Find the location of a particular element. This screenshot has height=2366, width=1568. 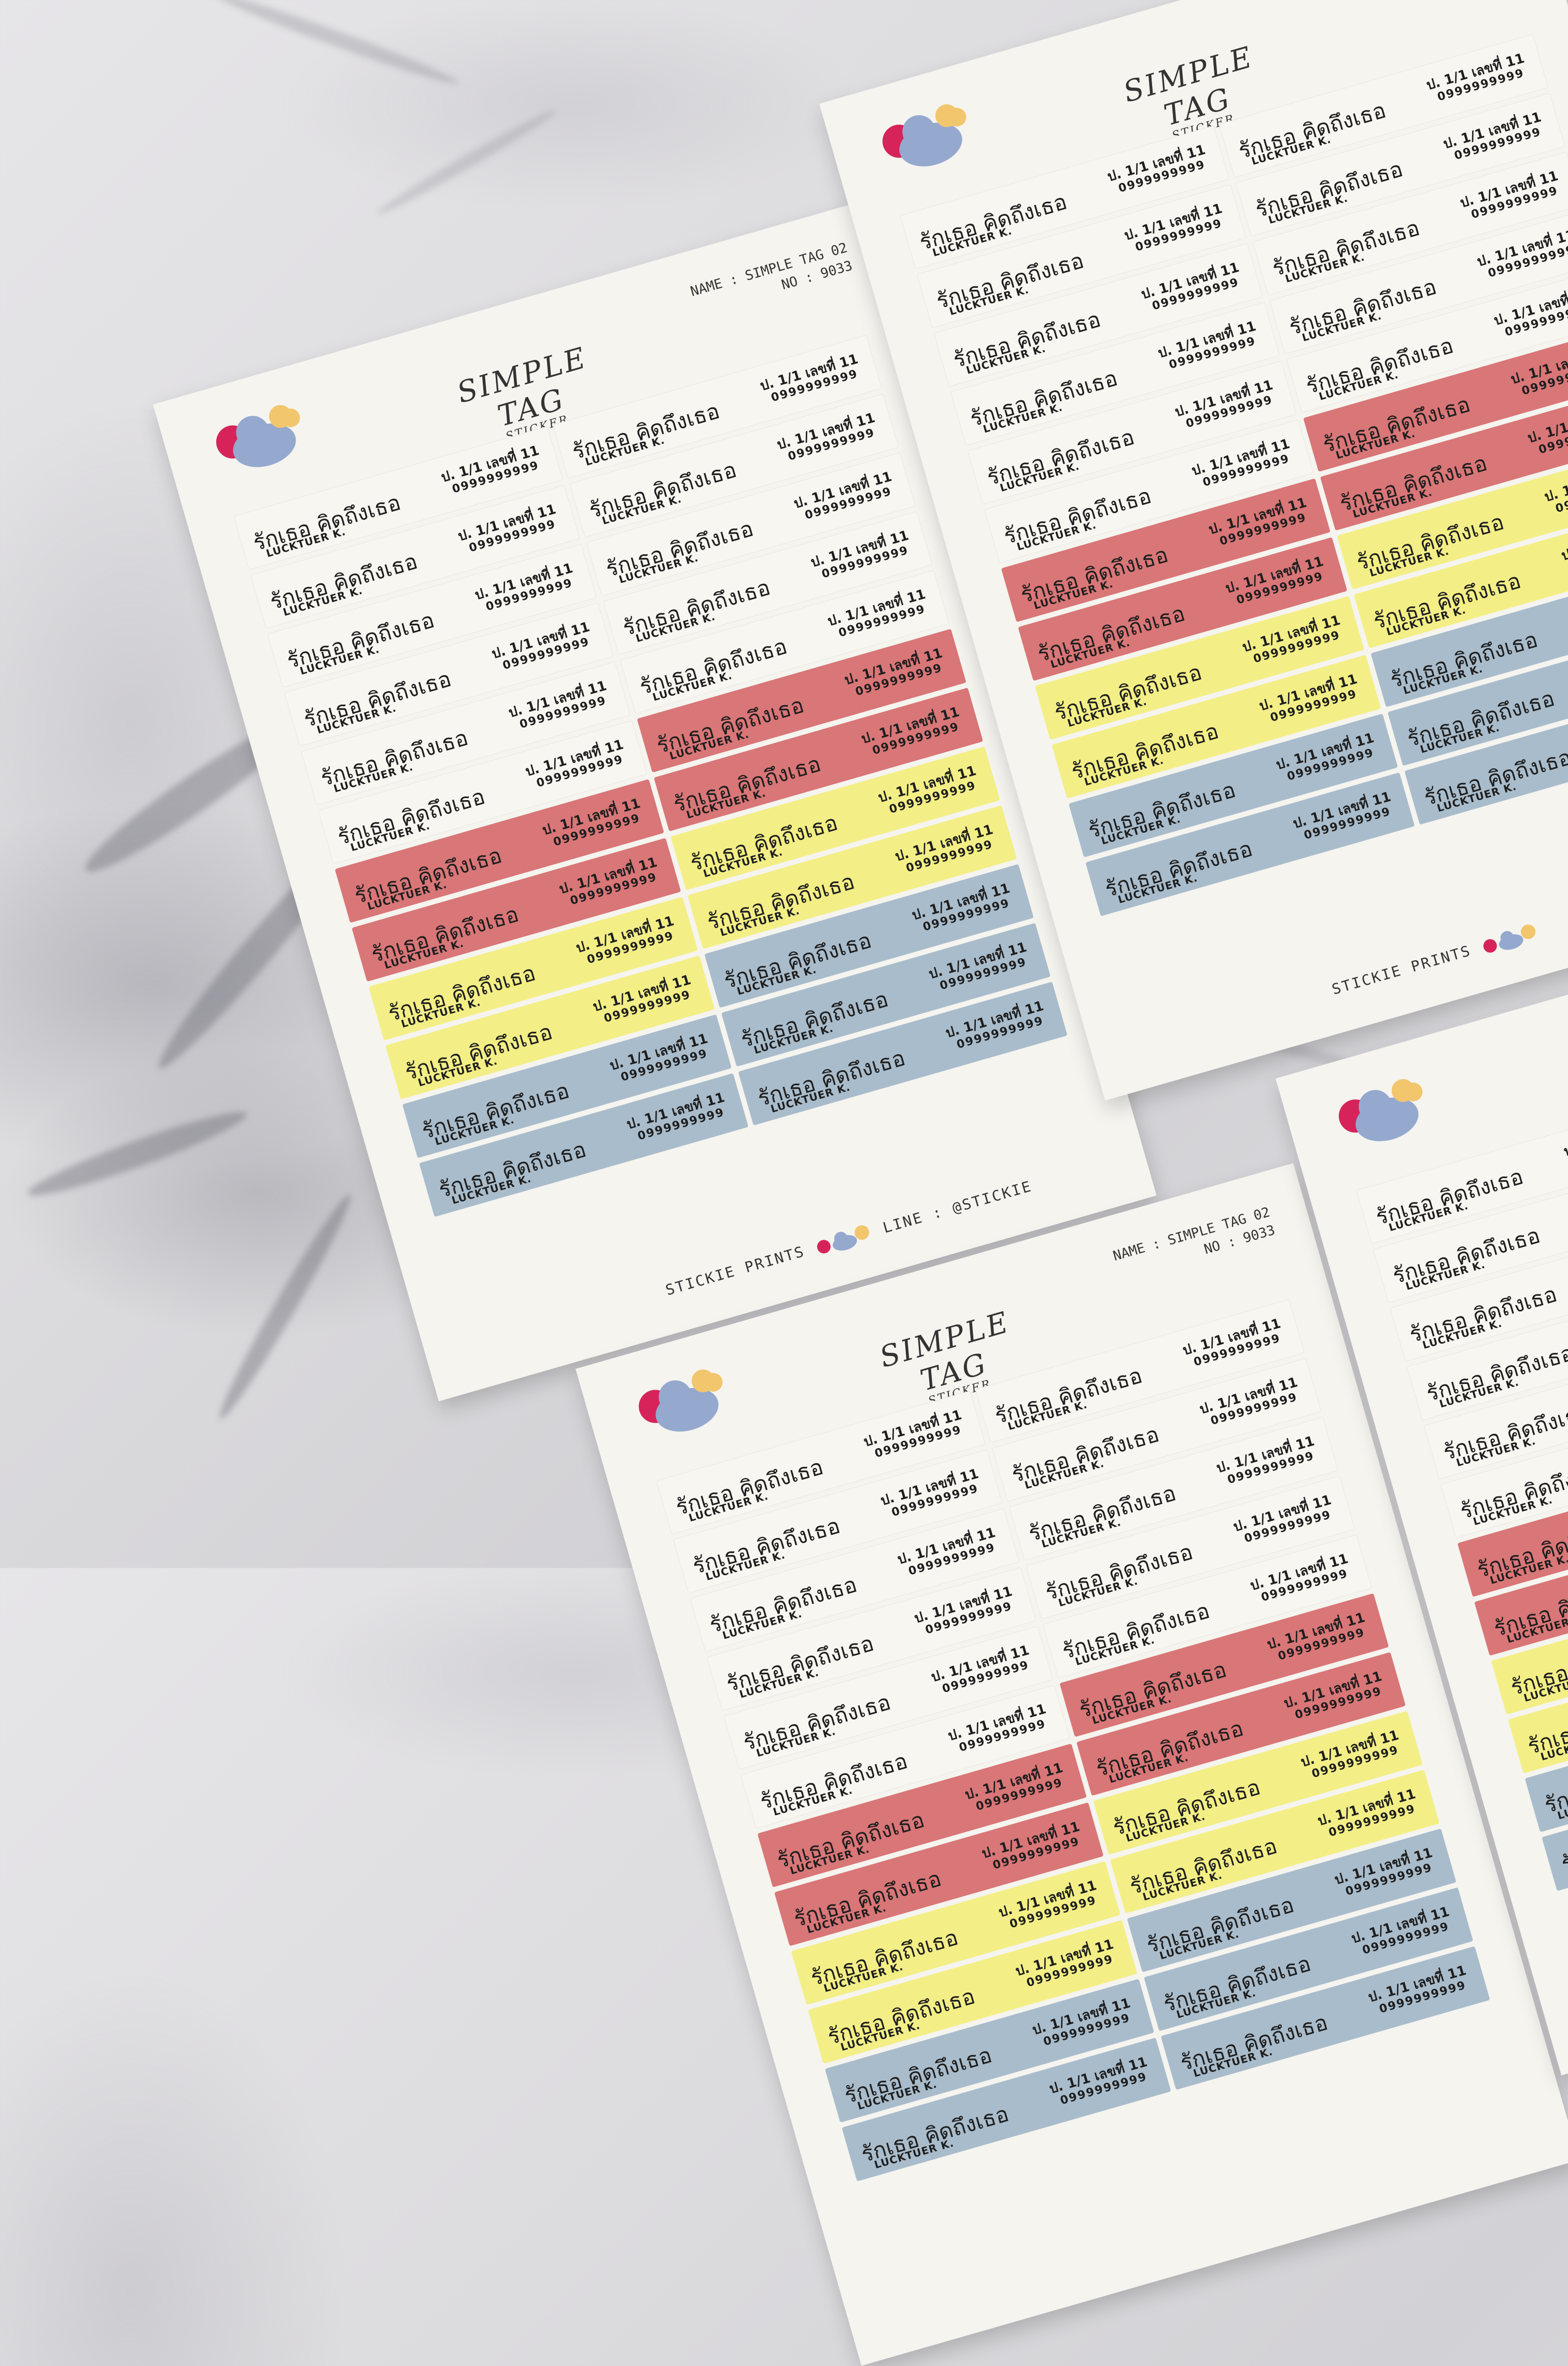

sheet-footer: STICKIE PRINTS LINE : @STICKIE is located at coordinates (848, 1238).